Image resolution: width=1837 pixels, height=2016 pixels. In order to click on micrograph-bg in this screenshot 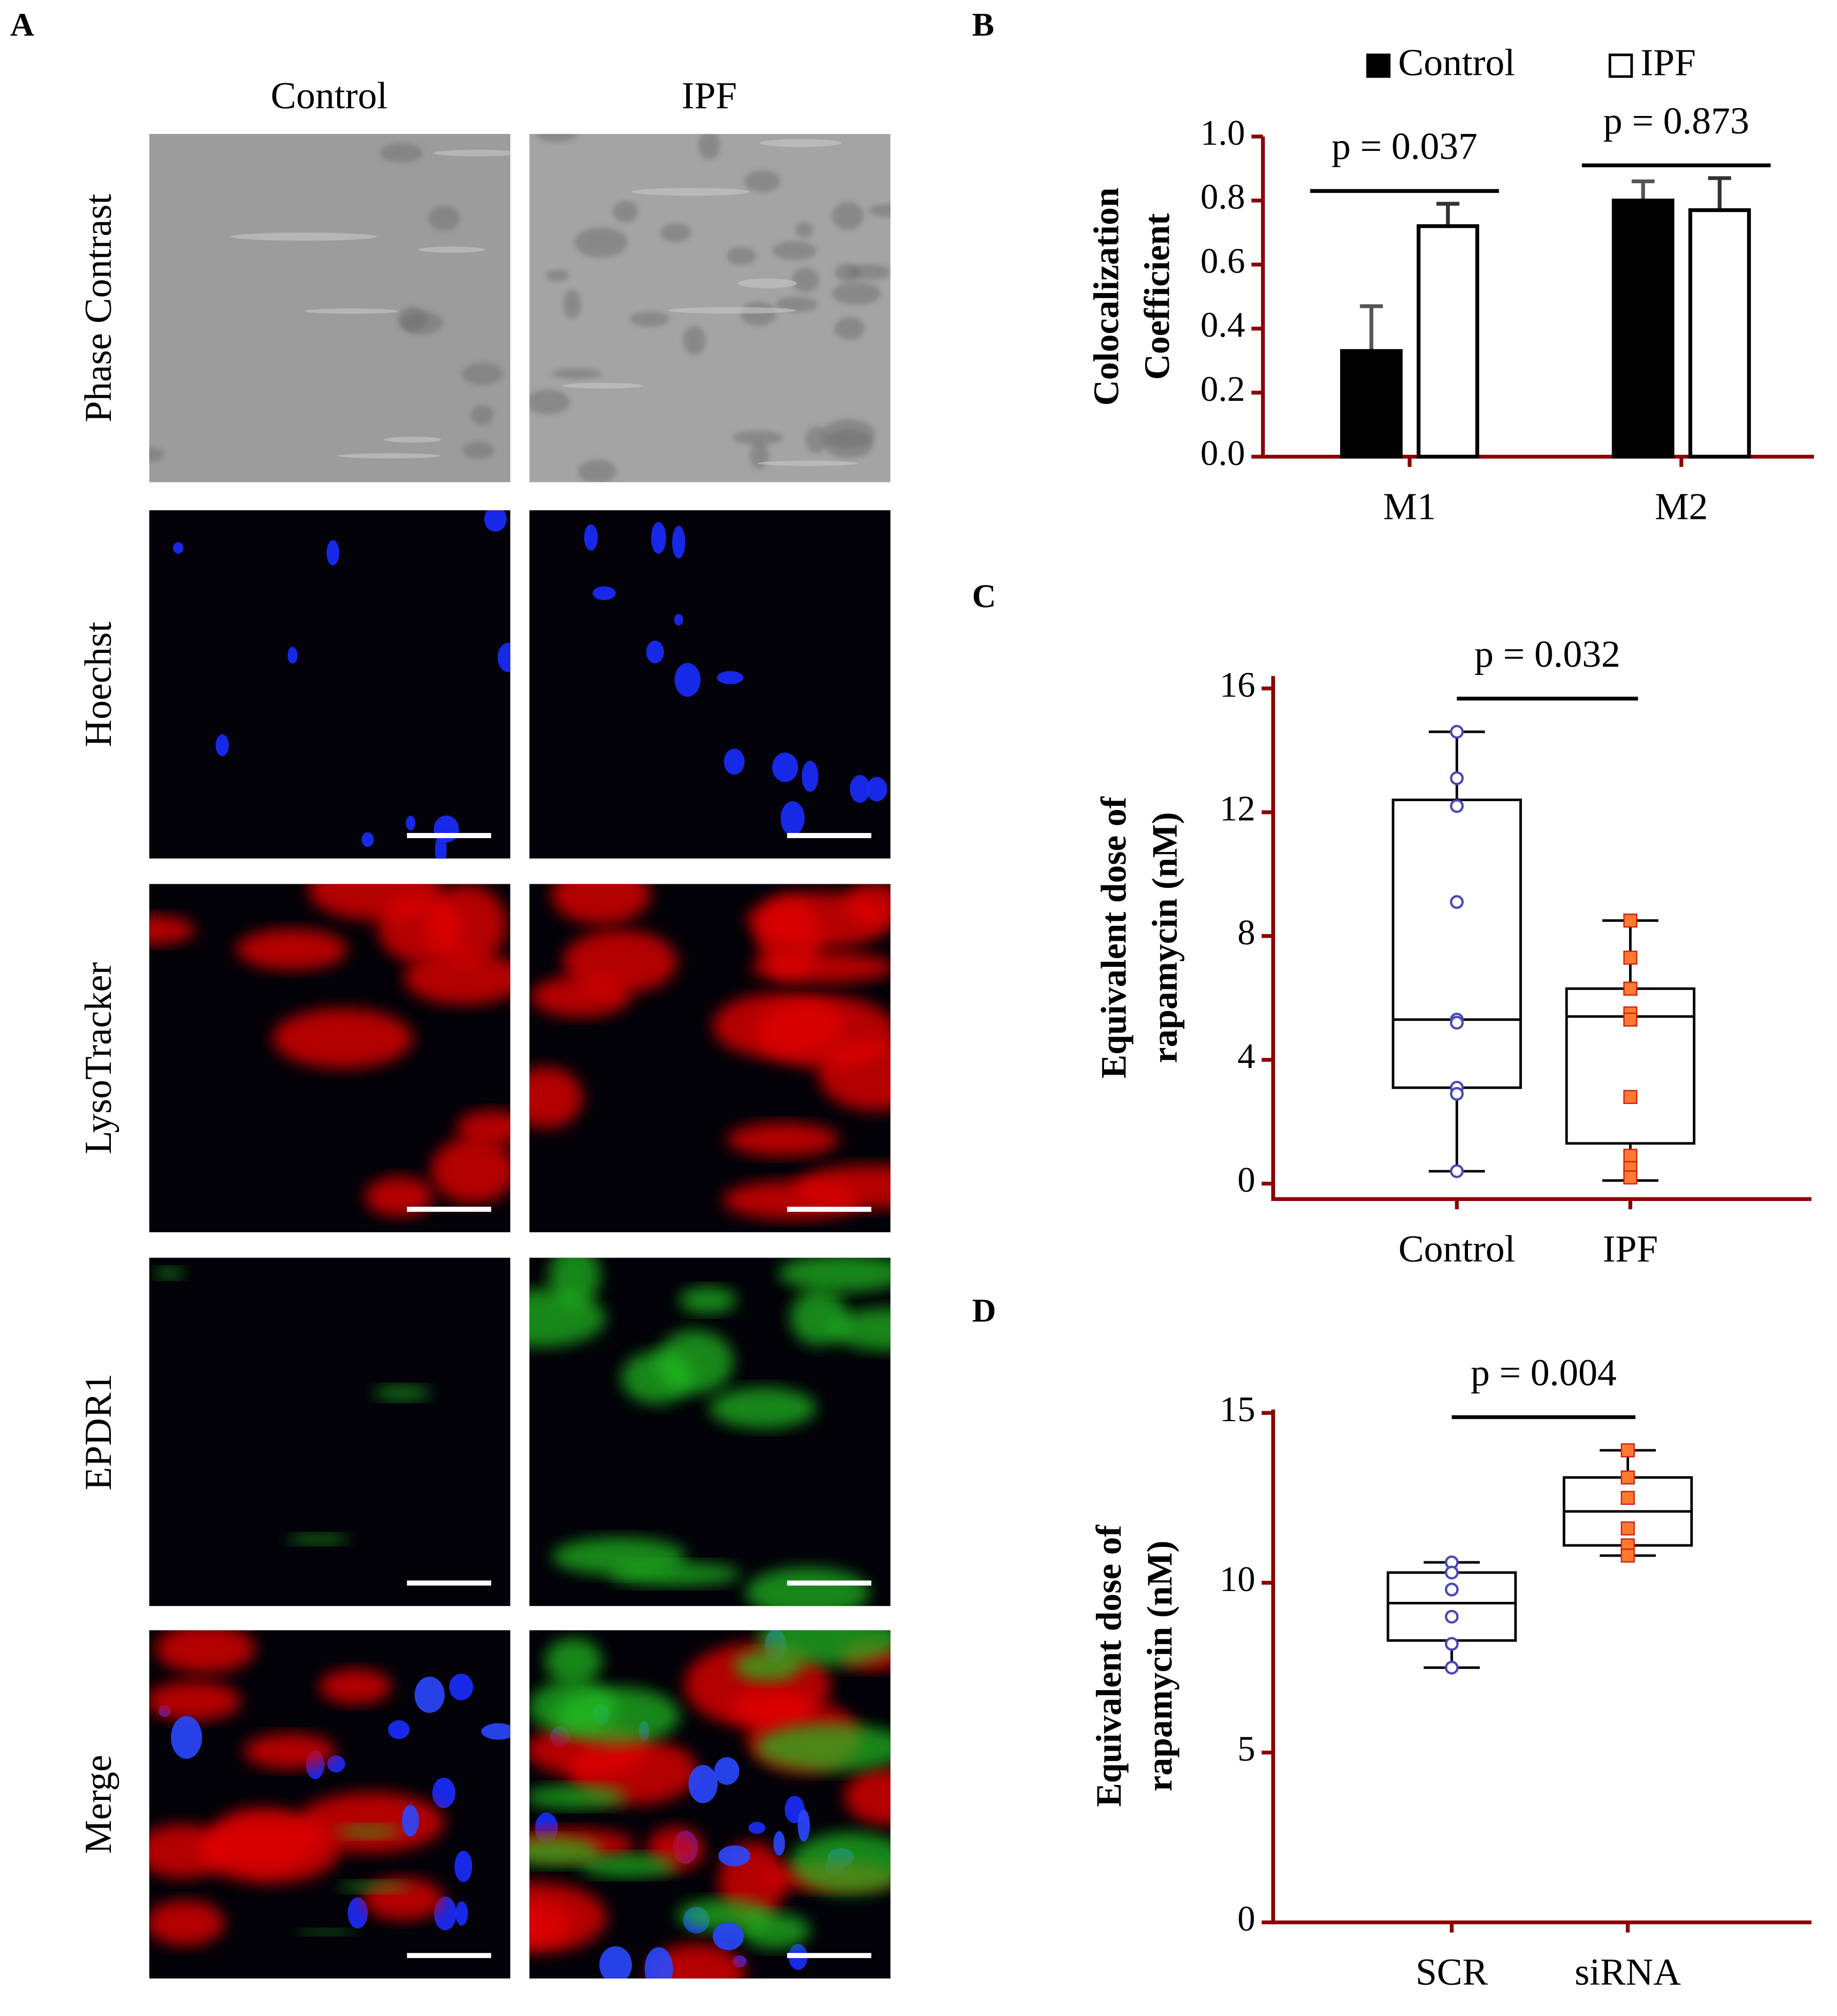, I will do `click(330, 307)`.